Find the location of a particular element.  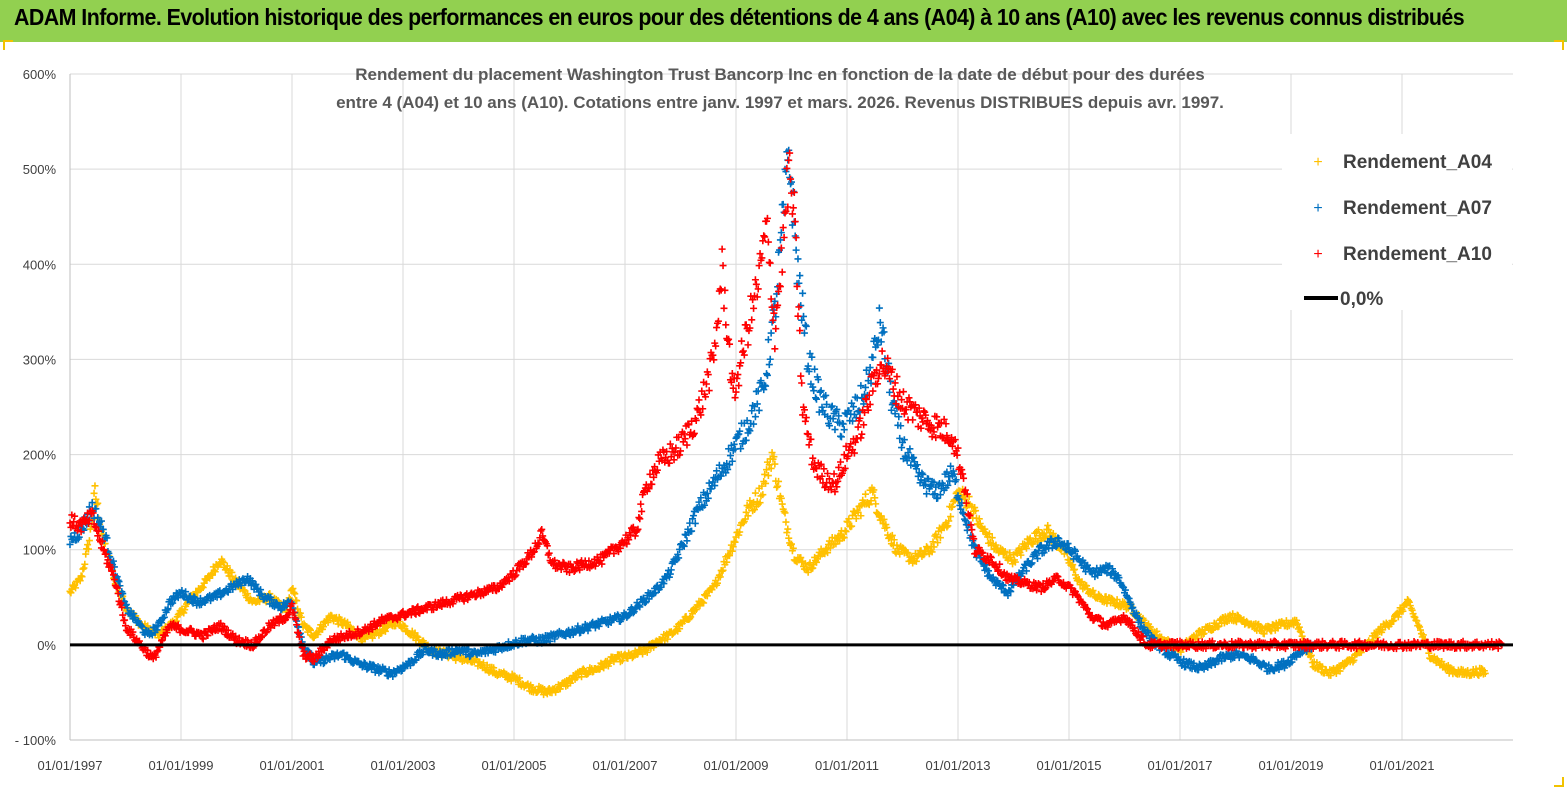

x-tick-label: 01/01/2007 is located at coordinates (624, 765).